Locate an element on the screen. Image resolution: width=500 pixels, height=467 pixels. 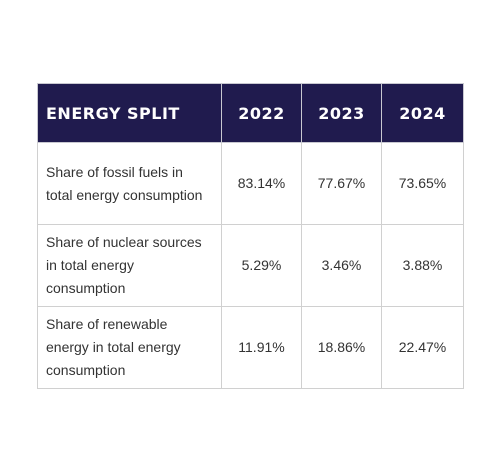
header-year-2023: 2023 is located at coordinates (341, 113).